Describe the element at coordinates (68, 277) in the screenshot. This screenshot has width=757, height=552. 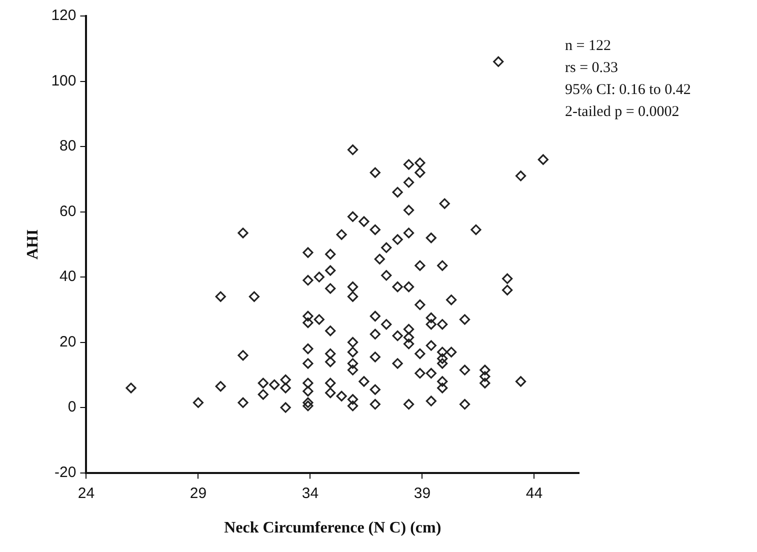
I see `y-tick-label: 40` at that location.